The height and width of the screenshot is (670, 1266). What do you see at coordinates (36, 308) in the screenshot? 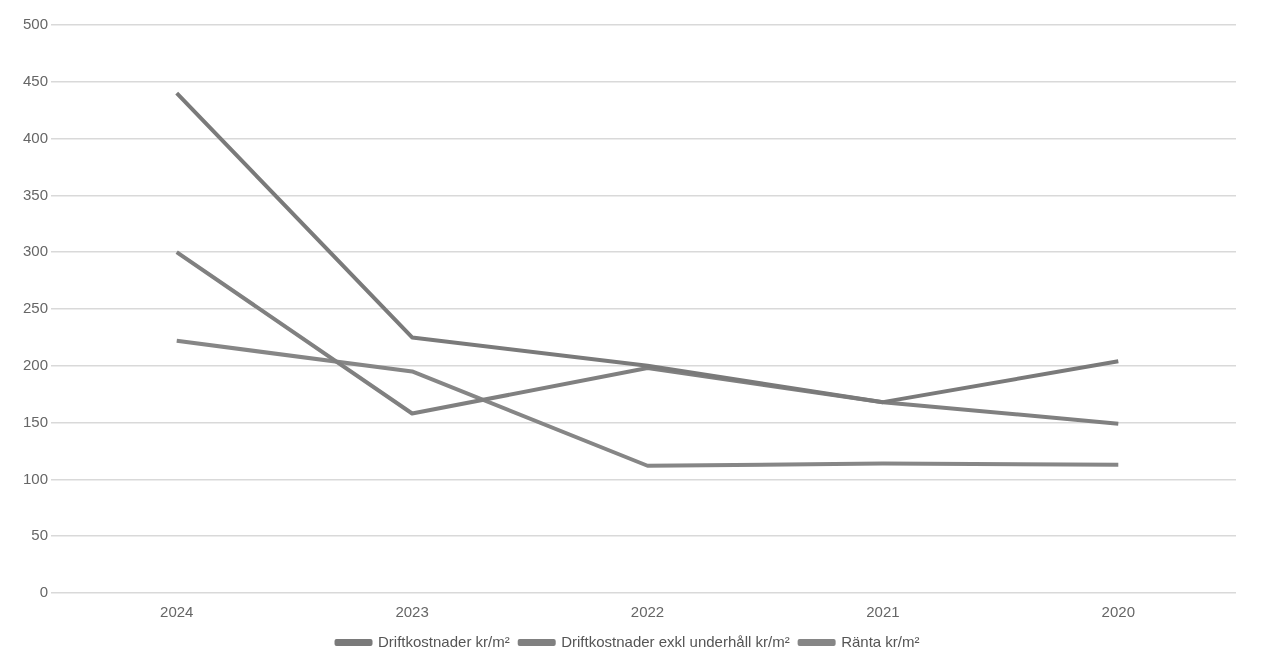
I see `y-tick-label: 250` at bounding box center [36, 308].